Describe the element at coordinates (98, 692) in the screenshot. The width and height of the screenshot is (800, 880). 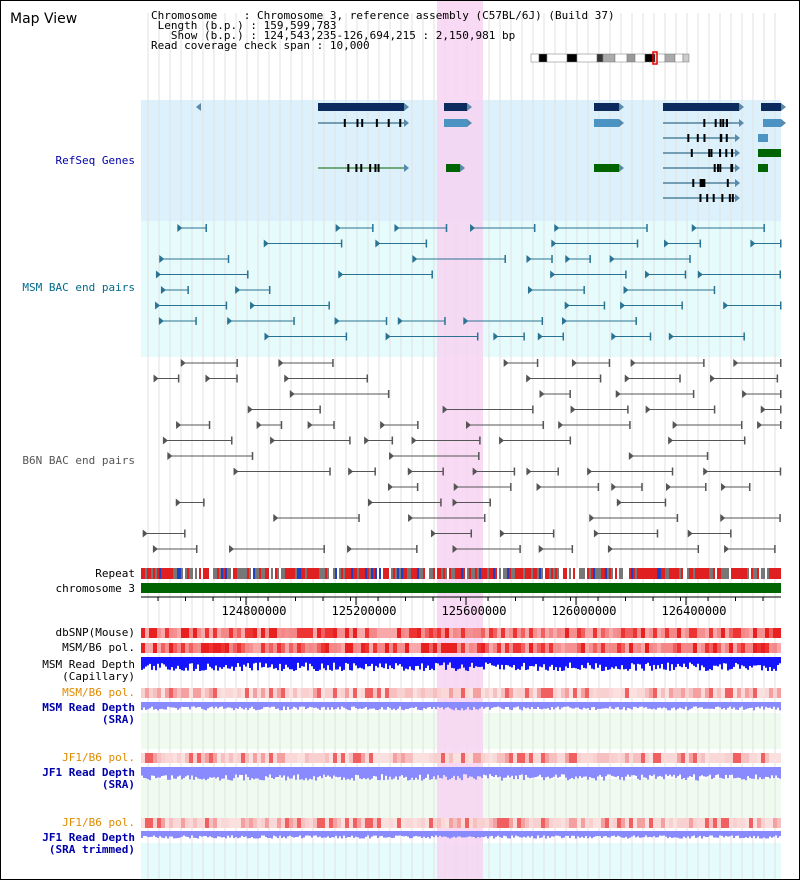
I see `track-label-msm-b6-pol-sra: MSM/B6 pol.` at that location.